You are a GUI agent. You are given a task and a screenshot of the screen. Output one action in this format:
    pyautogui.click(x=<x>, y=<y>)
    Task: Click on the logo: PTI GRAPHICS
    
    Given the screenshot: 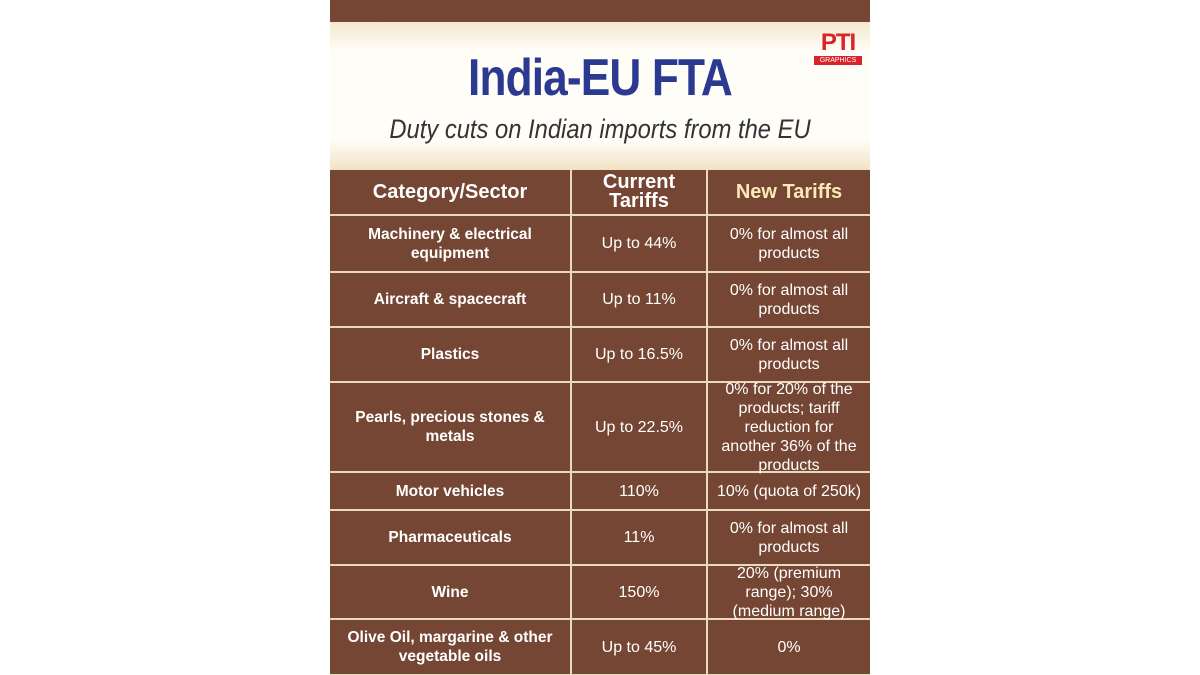 What is the action you would take?
    pyautogui.click(x=838, y=47)
    